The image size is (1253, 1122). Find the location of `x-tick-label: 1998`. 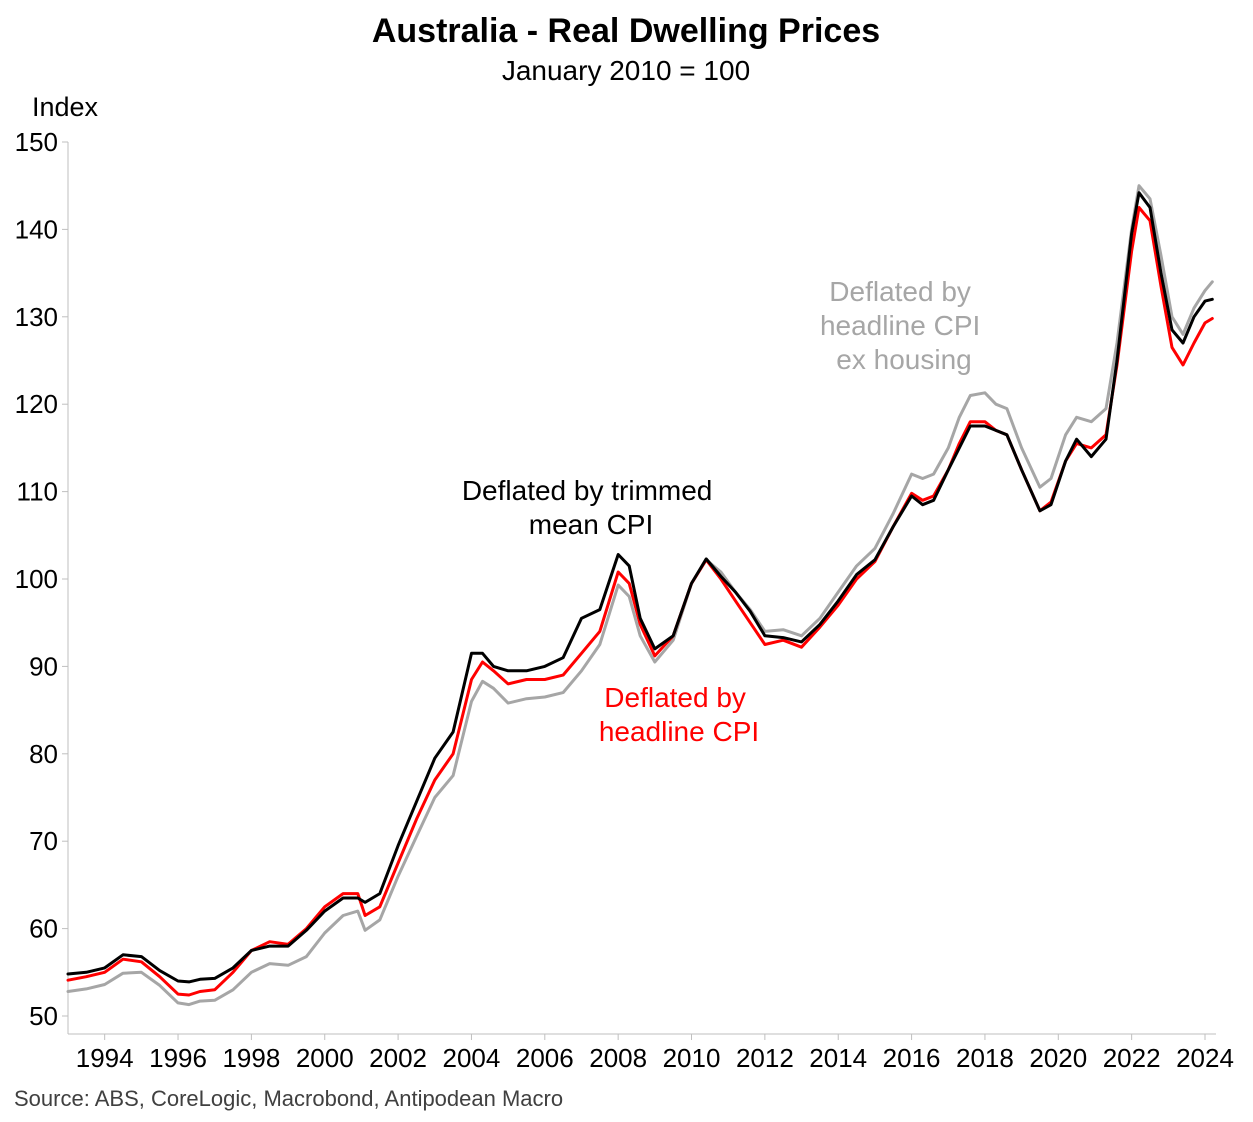

x-tick-label: 1998 is located at coordinates (251, 1058).